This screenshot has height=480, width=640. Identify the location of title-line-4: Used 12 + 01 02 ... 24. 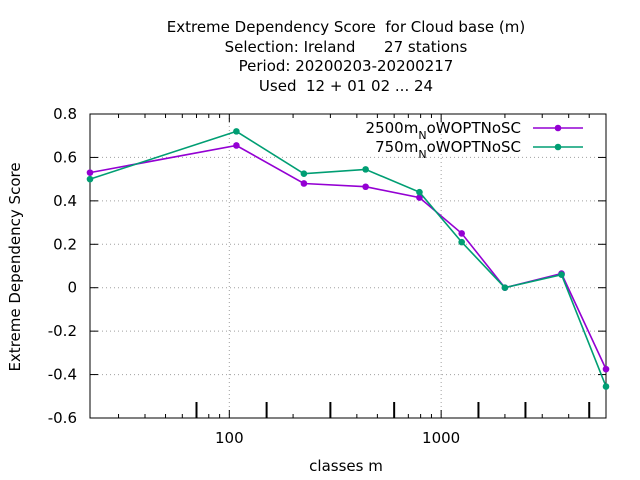
(346, 85).